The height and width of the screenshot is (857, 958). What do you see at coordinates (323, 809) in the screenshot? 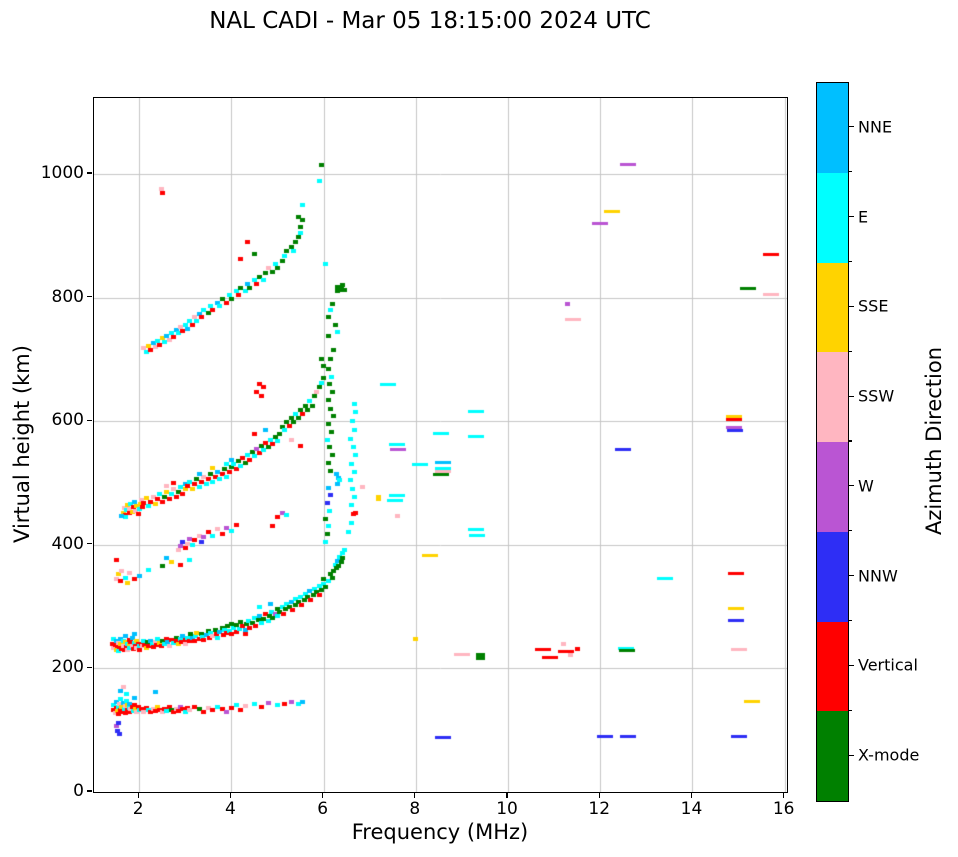
I see `x-tick-label: 6` at bounding box center [323, 809].